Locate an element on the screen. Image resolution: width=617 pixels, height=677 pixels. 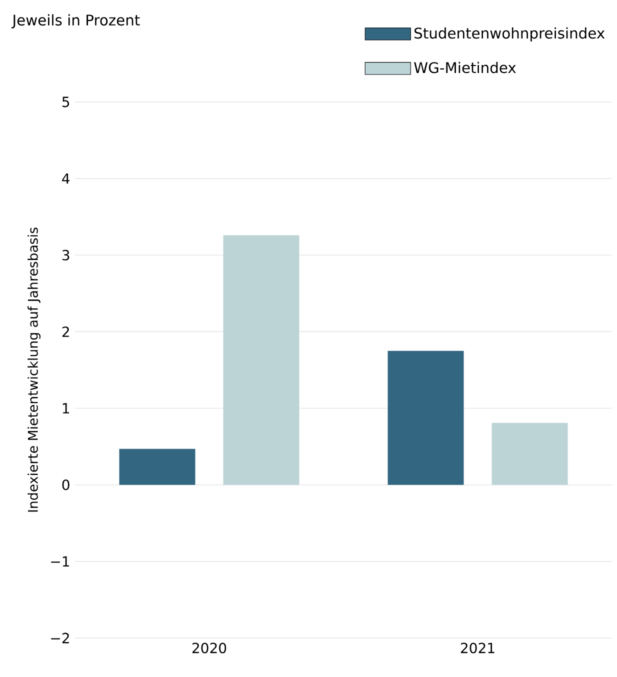
legend-label: Studentenwohnpreisindex is located at coordinates (509, 34).